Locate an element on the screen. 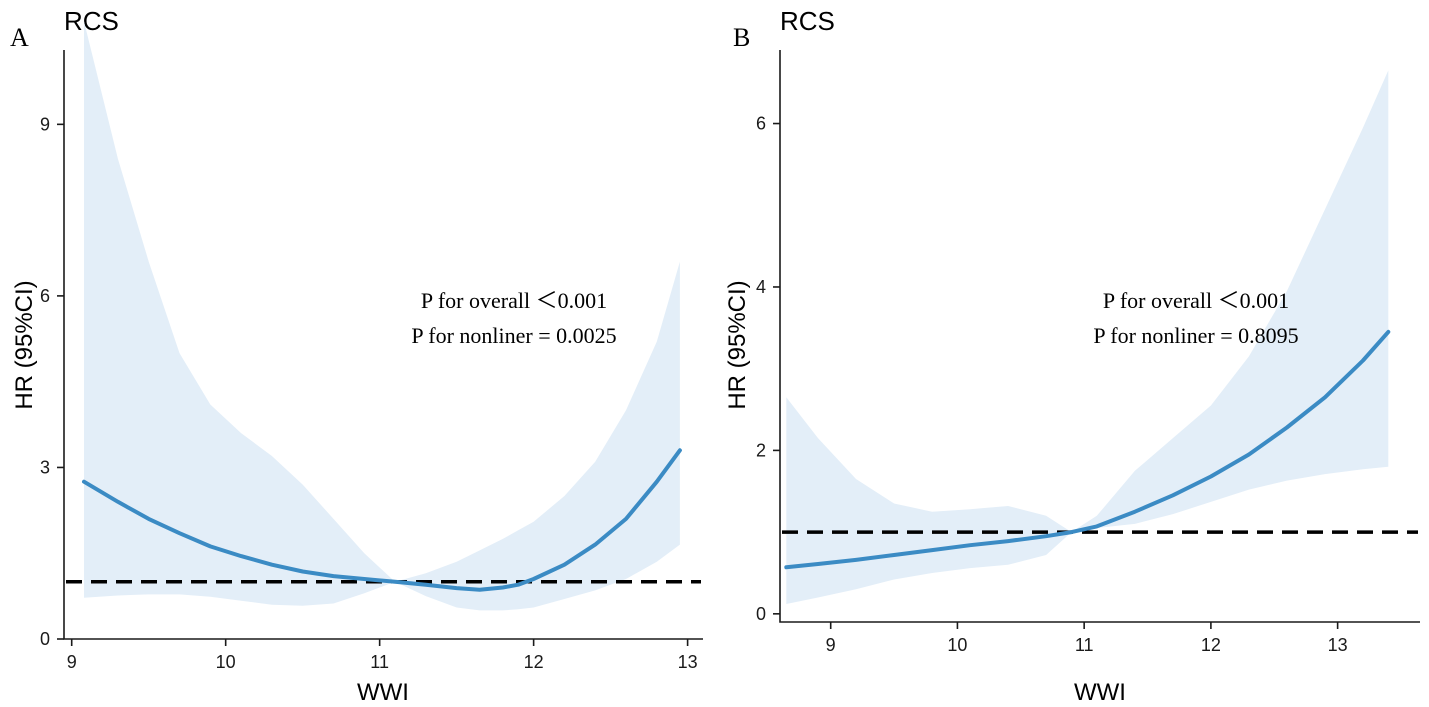 This screenshot has height=707, width=1429. panel-b-hr-curve is located at coordinates (1087, 449).